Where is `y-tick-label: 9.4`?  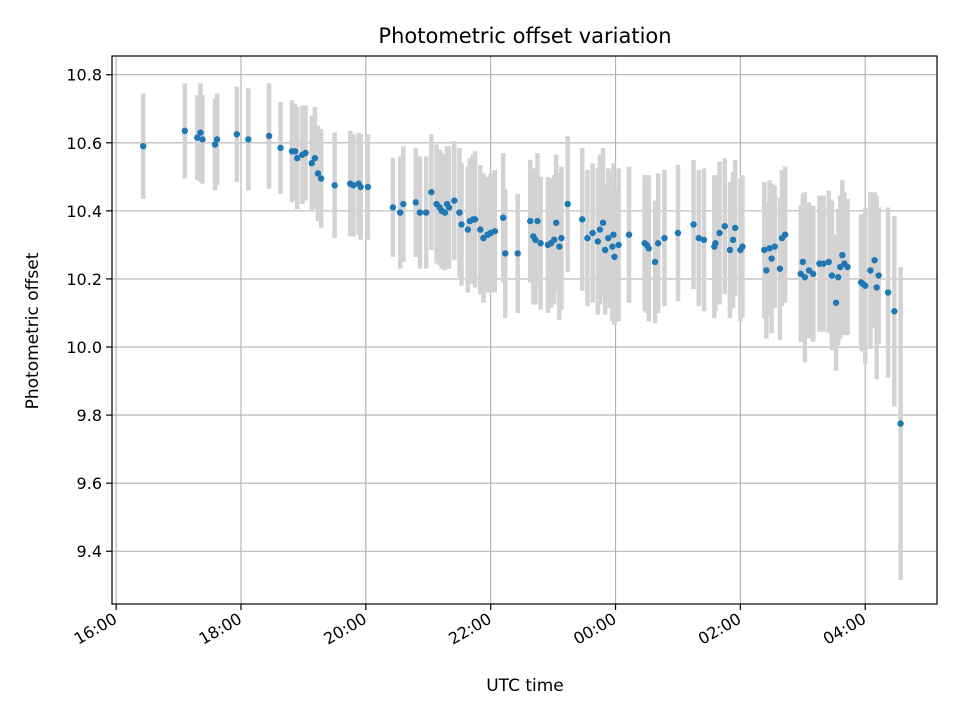 y-tick-label: 9.4 is located at coordinates (89, 551).